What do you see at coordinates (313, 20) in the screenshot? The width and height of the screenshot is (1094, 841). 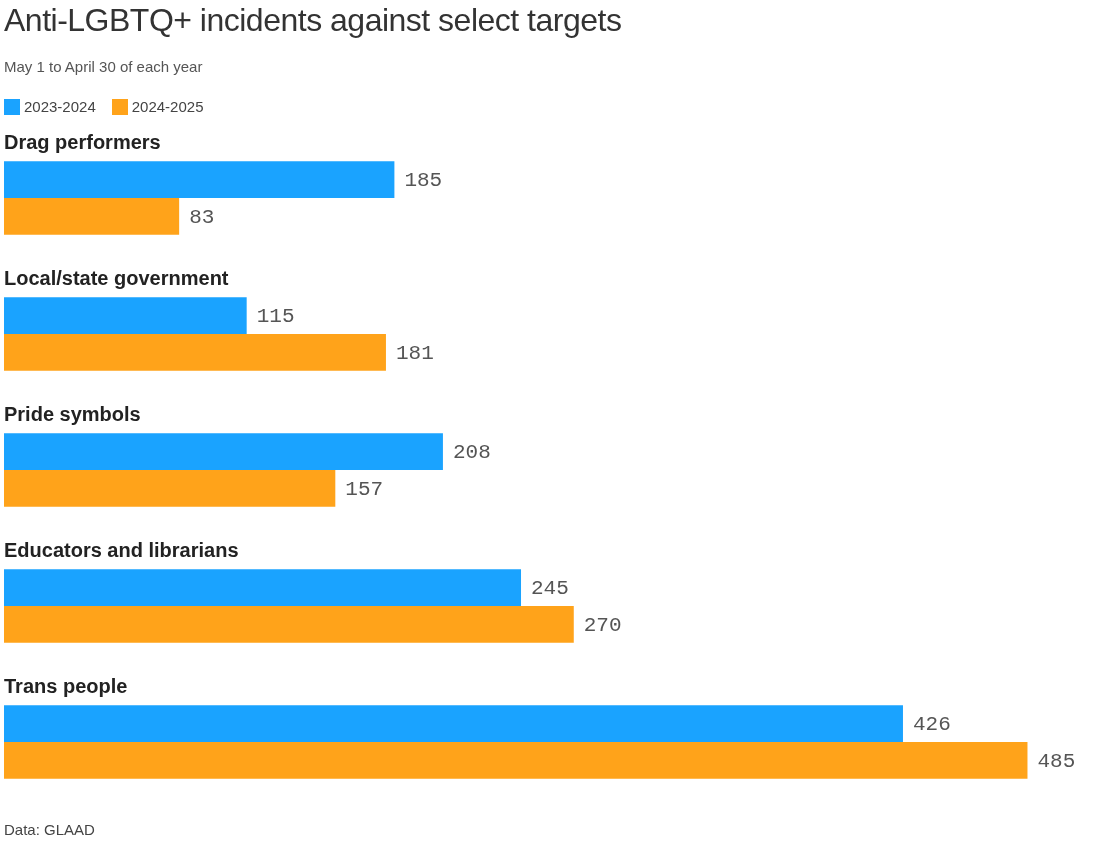 I see `chart-title: Anti-LGBTQ+ incidents against select targets` at bounding box center [313, 20].